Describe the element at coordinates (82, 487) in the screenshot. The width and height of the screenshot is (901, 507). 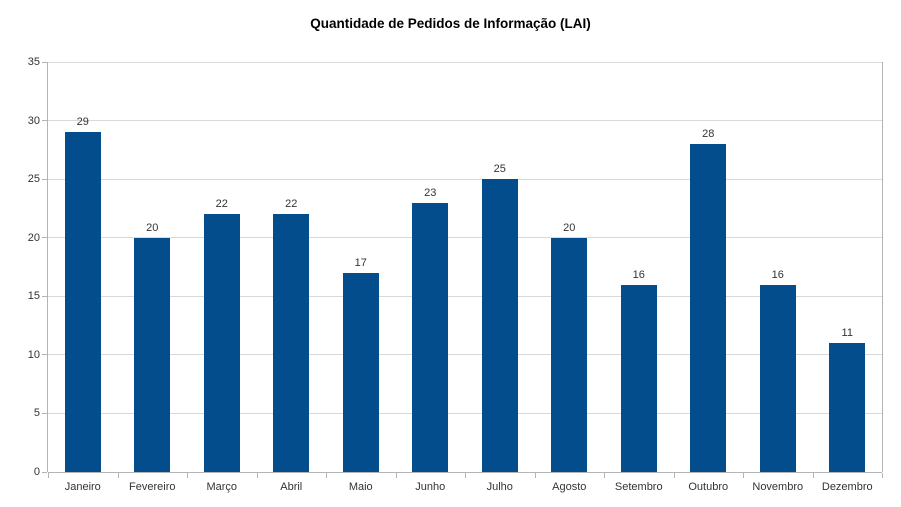
I see `x-axis-category-label: Janeiro` at that location.